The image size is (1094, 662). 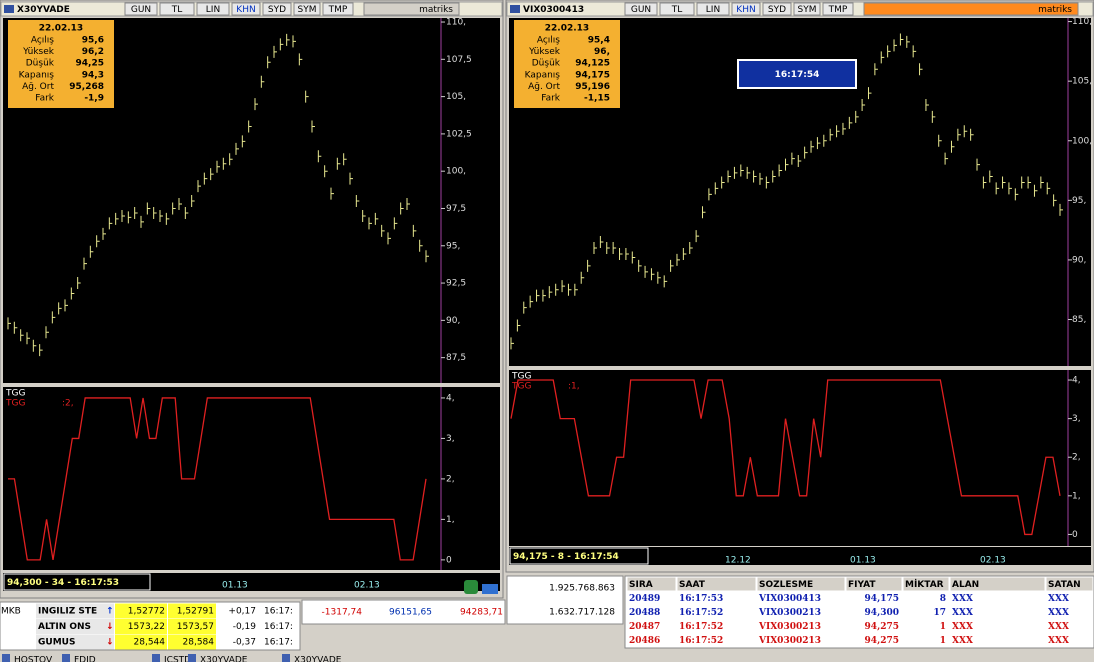 What do you see at coordinates (490, 589) in the screenshot?
I see `scroll-button` at bounding box center [490, 589].